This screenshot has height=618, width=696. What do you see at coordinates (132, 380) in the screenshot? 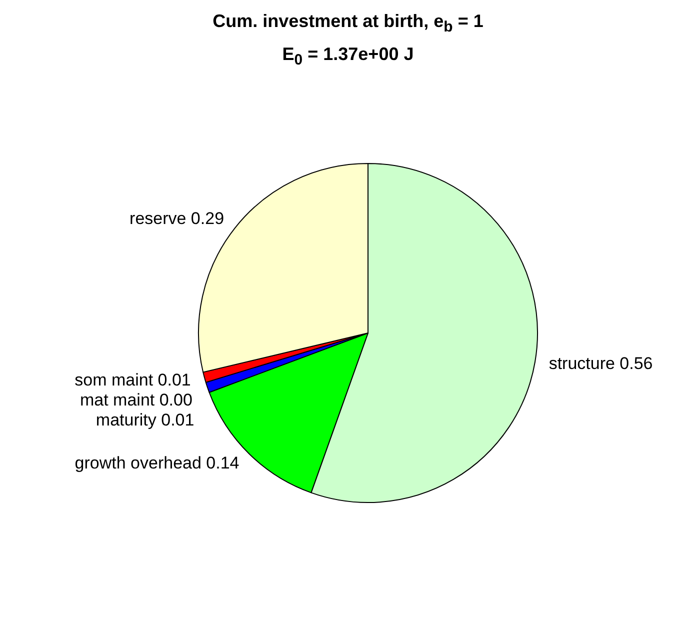
I see `slice-label: som maint 0.01` at bounding box center [132, 380].